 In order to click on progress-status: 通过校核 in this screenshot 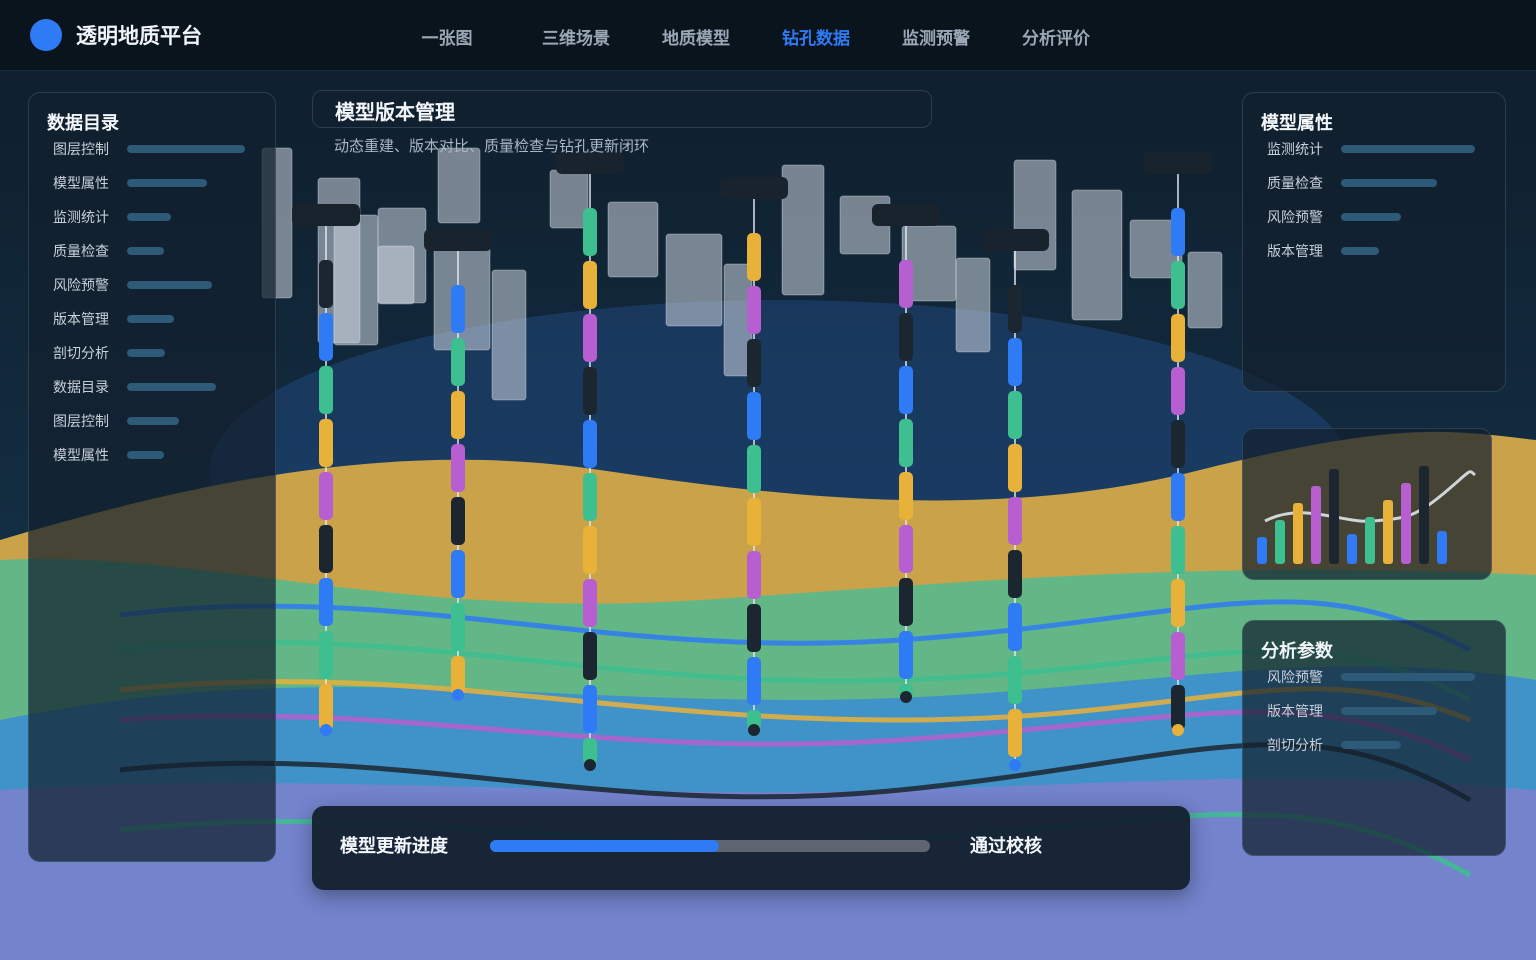, I will do `click(1006, 846)`.